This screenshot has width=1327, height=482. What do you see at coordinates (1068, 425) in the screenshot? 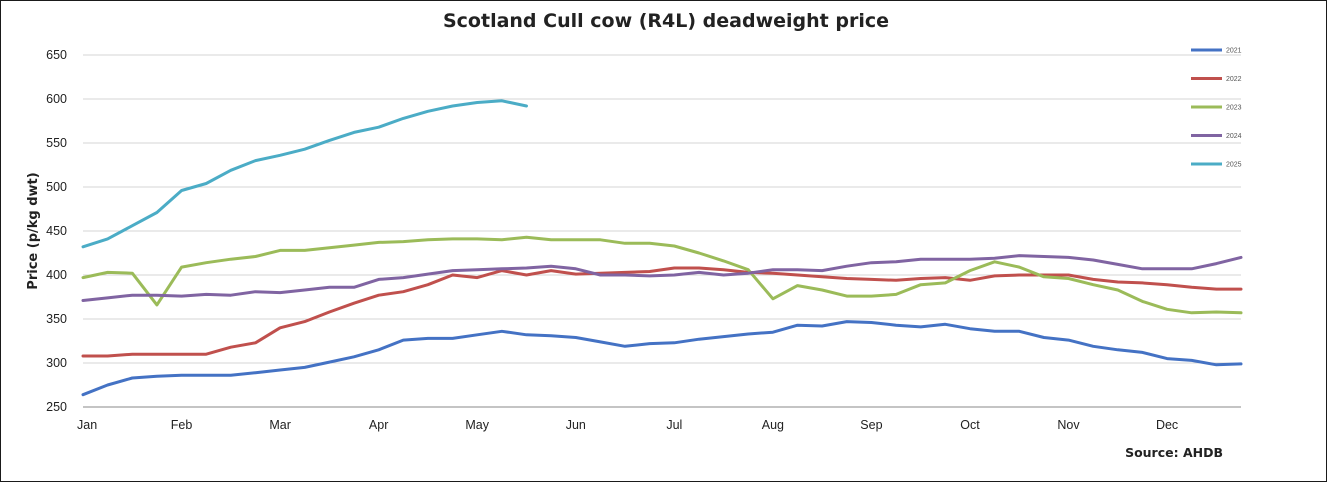
I see `x-tick-label: Nov` at bounding box center [1068, 425].